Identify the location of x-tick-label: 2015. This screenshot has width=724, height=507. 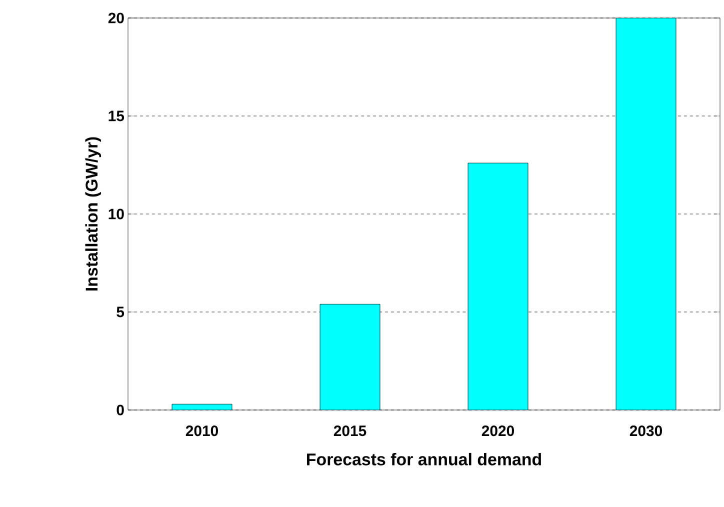
(350, 431).